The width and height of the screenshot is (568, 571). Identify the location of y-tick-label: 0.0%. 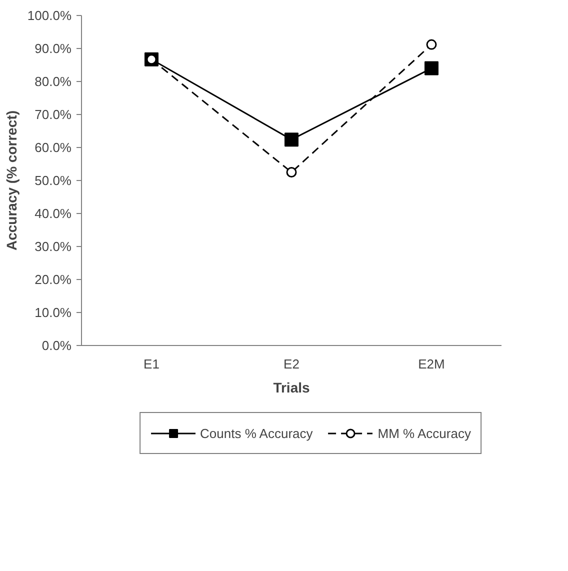
(57, 345).